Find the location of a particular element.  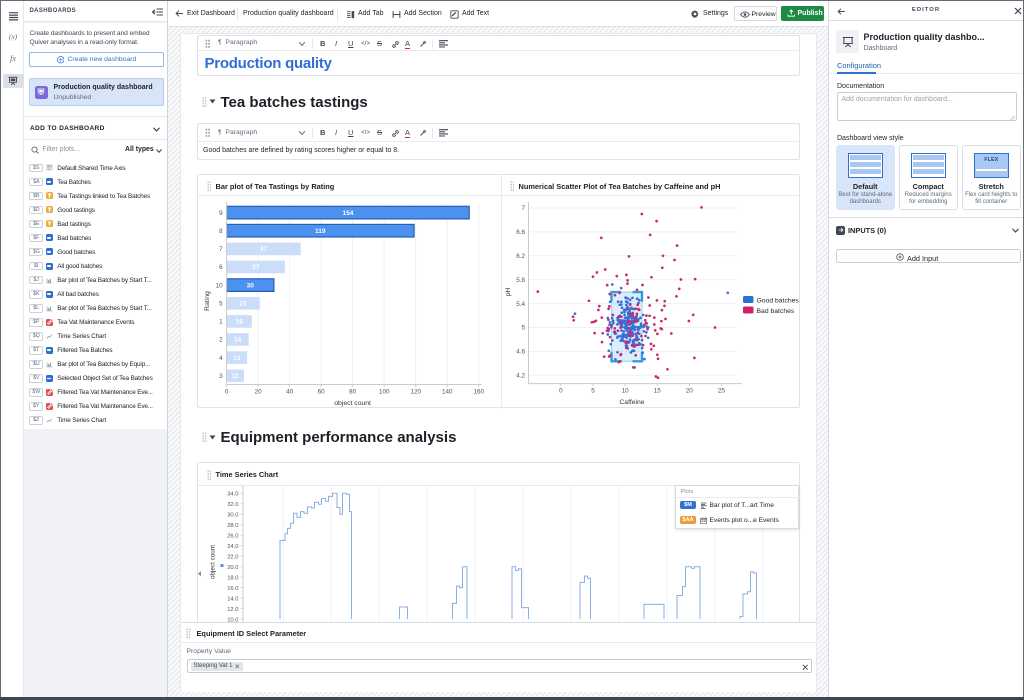

svg-text: 4.2 is located at coordinates (520, 376).